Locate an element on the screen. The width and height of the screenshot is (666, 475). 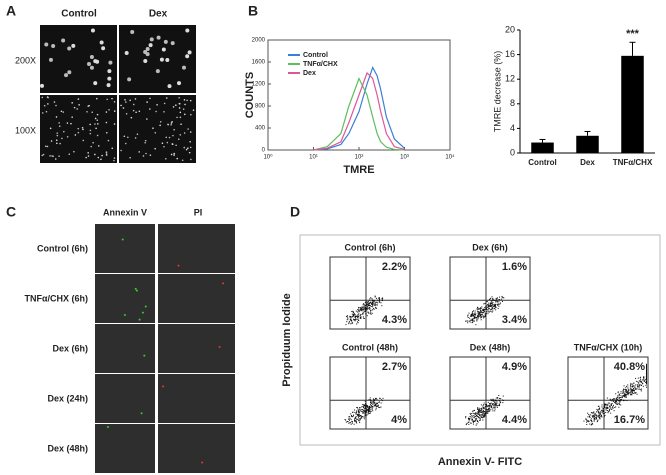
quadrant-percent: 1.6% is located at coordinates (514, 267).